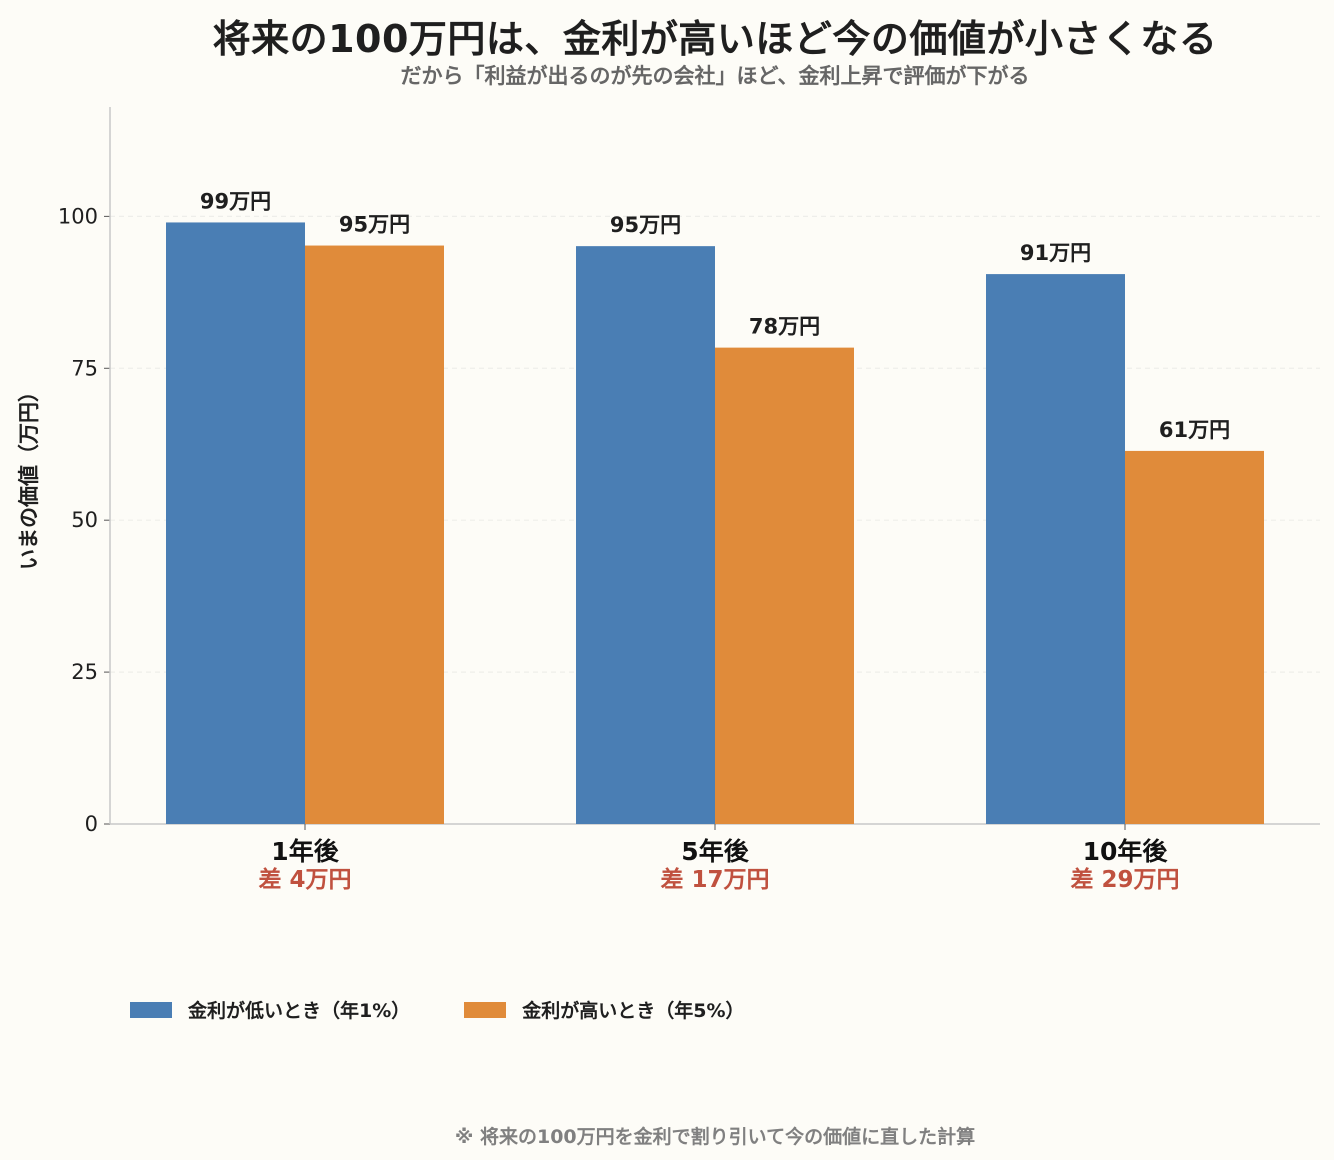 The height and width of the screenshot is (1160, 1334). I want to click on x-tick-label: 10年後, so click(1126, 851).